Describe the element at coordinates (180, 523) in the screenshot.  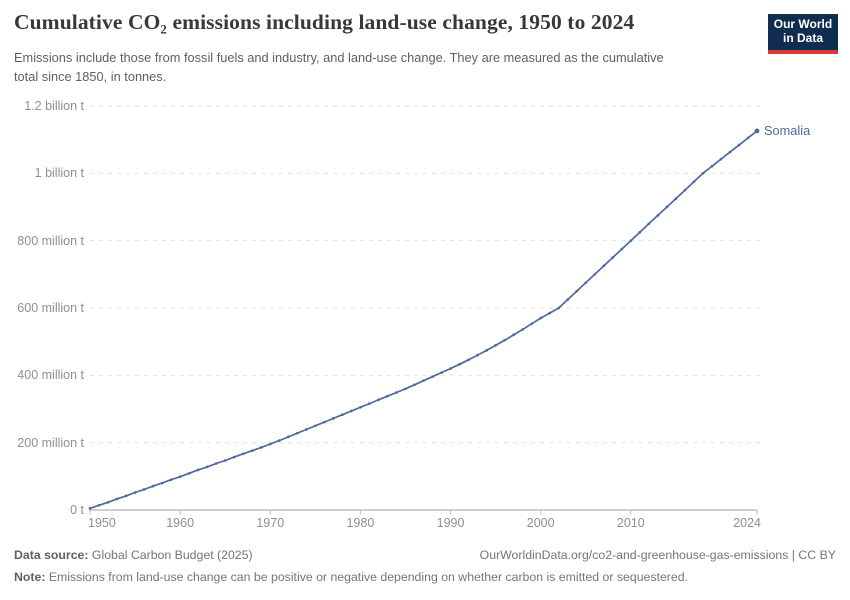
I see `x-axis-tick-label: 1960` at that location.